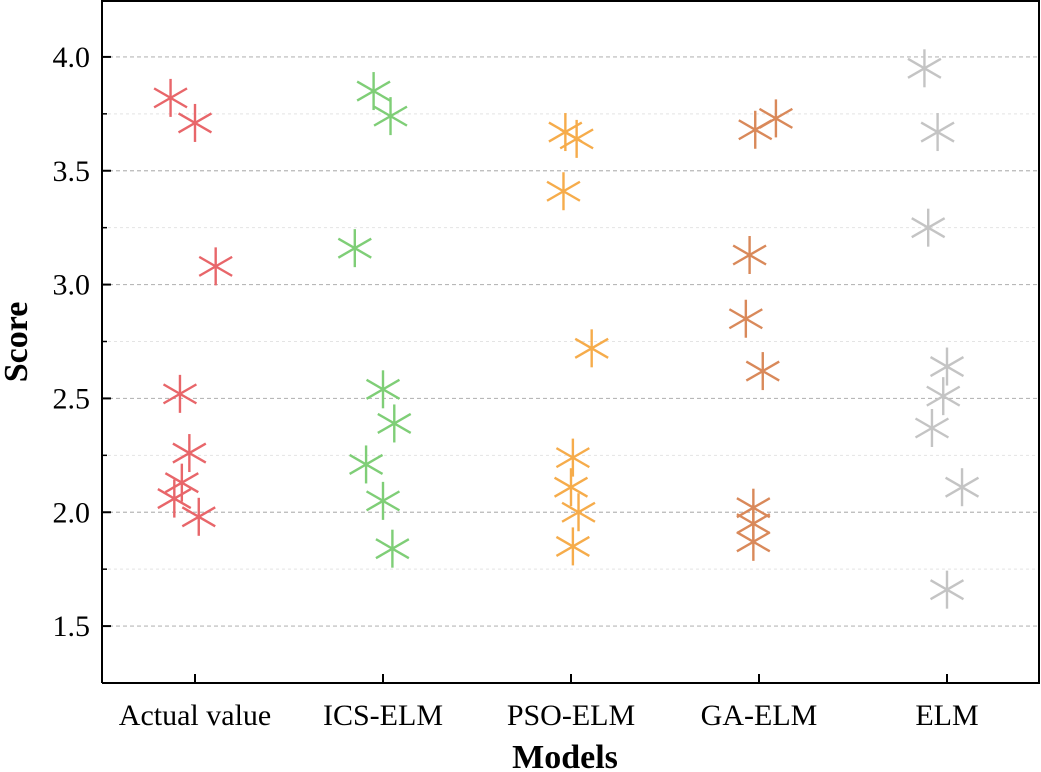 The width and height of the screenshot is (1041, 772). Describe the element at coordinates (571, 715) in the screenshot. I see `x-tick-label: PSO-ELM` at that location.